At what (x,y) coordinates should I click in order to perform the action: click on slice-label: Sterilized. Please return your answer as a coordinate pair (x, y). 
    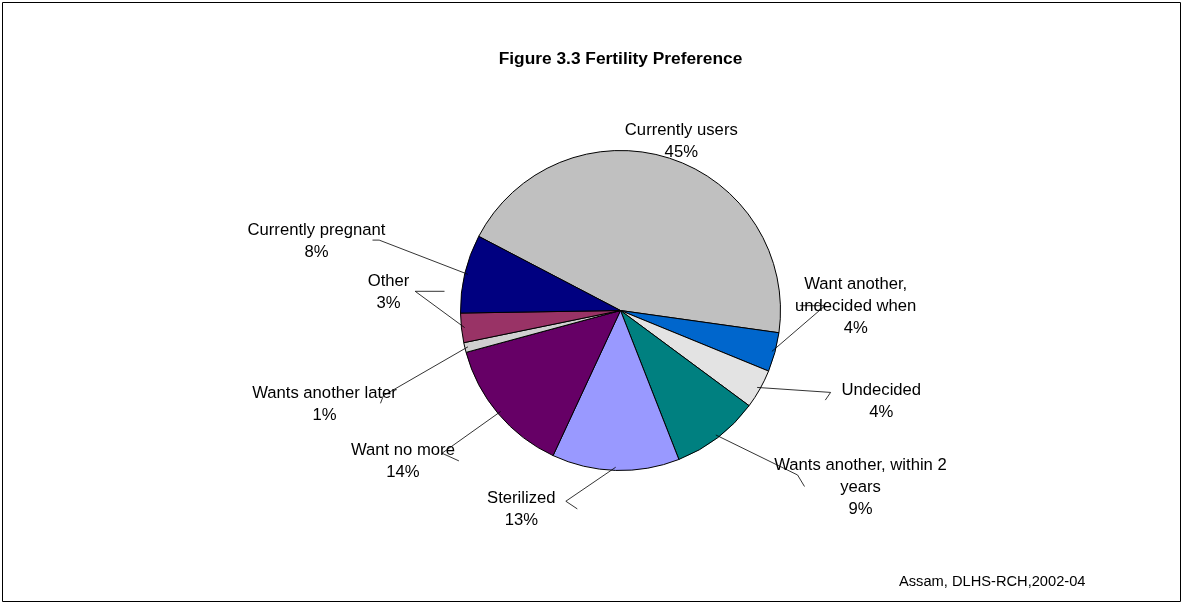
    Looking at the image, I should click on (521, 498).